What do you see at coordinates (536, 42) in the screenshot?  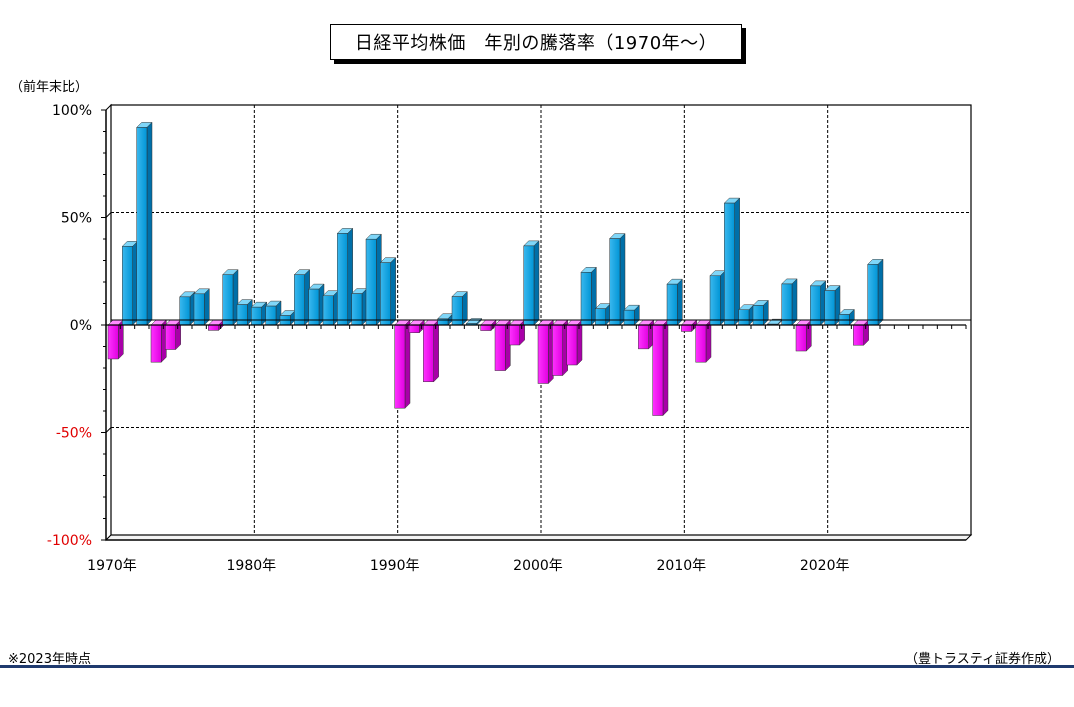 I see `chart-title: 日経平均株価 年別の騰落率（1970年～）` at bounding box center [536, 42].